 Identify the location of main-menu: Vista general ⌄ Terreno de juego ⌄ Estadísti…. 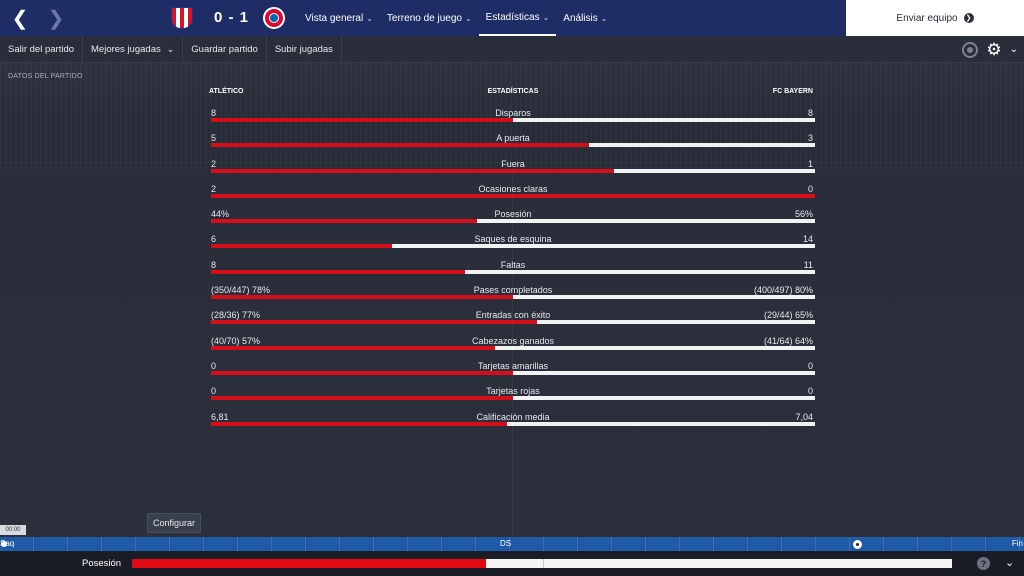
(456, 18).